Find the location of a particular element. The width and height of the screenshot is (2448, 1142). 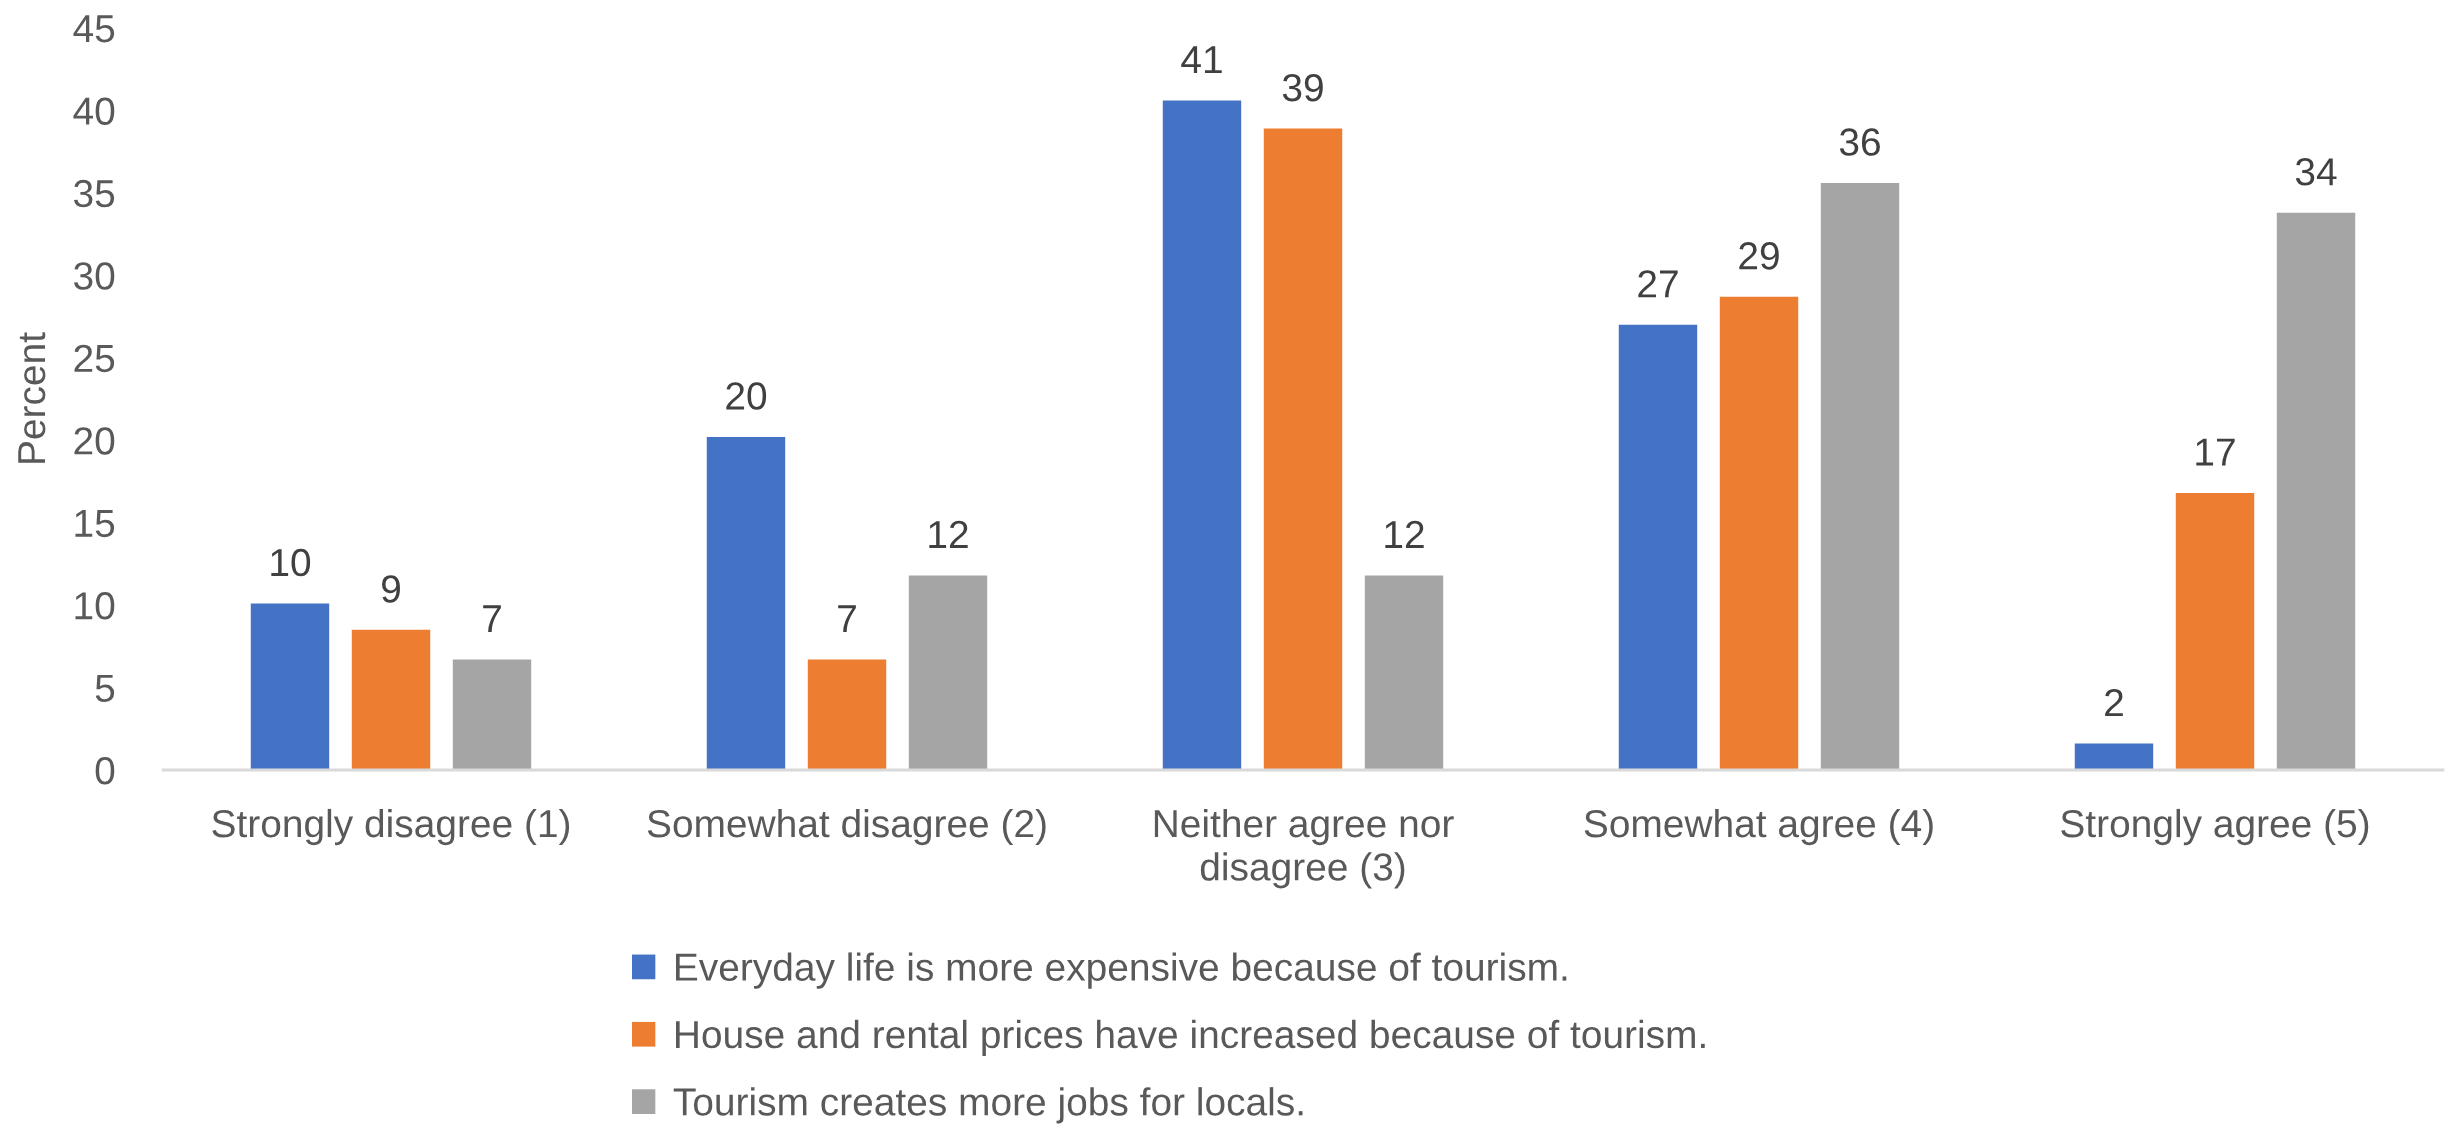

data-label: 27 is located at coordinates (1658, 284).